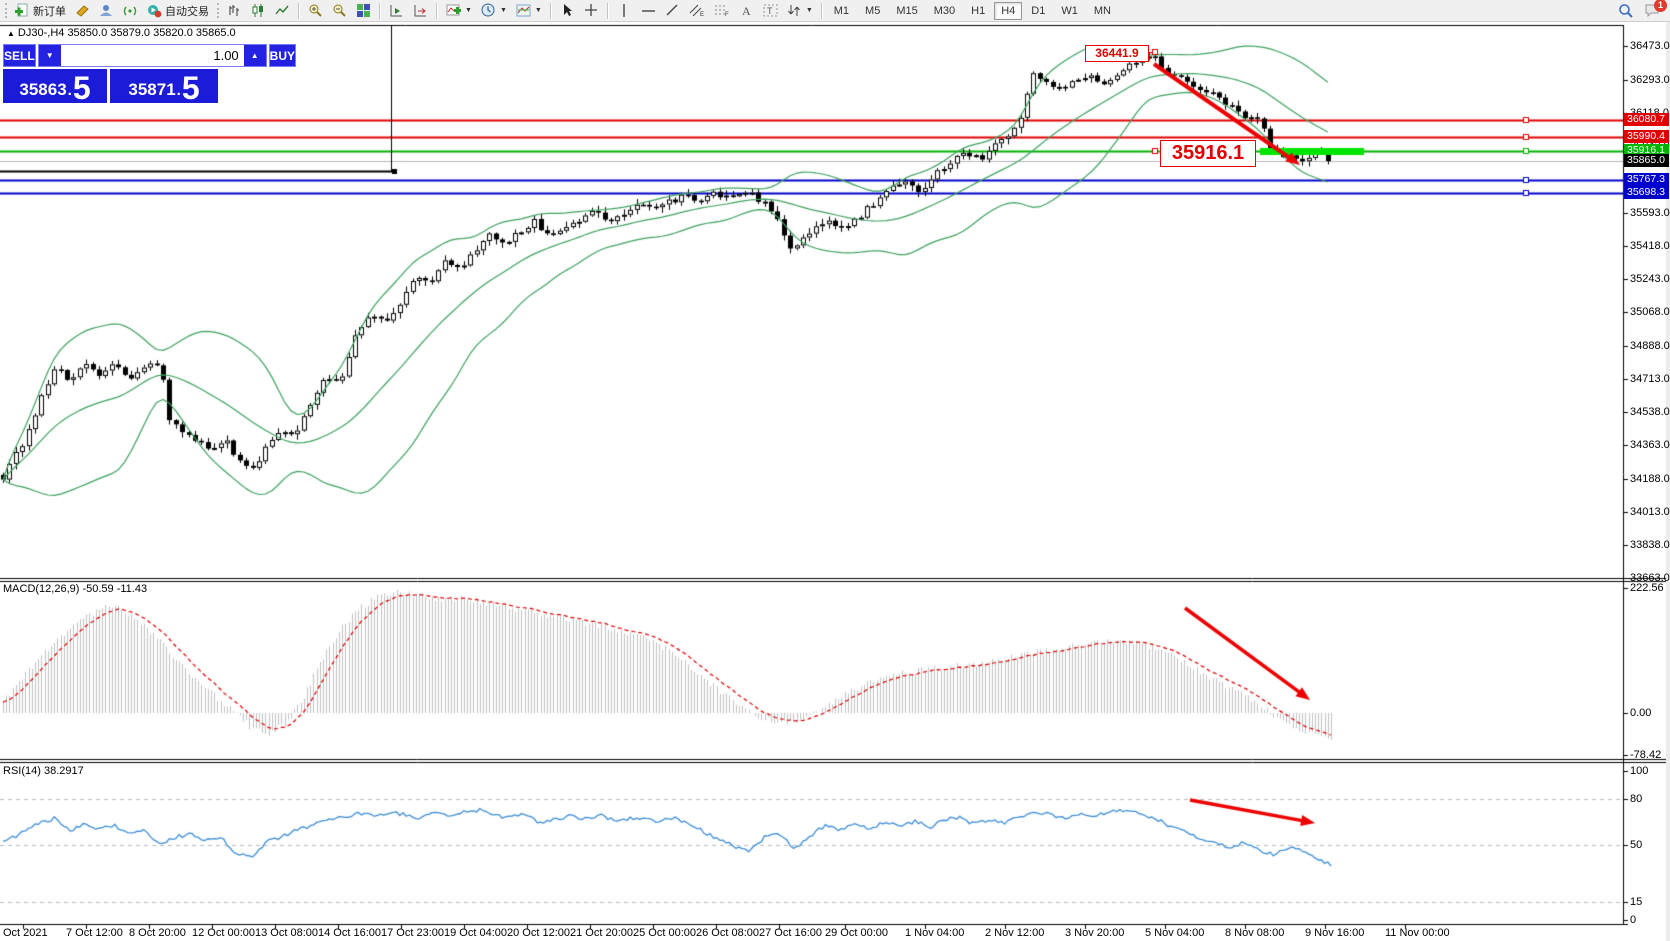 The height and width of the screenshot is (941, 1670). I want to click on macd-tick: 222.56, so click(1647, 588).